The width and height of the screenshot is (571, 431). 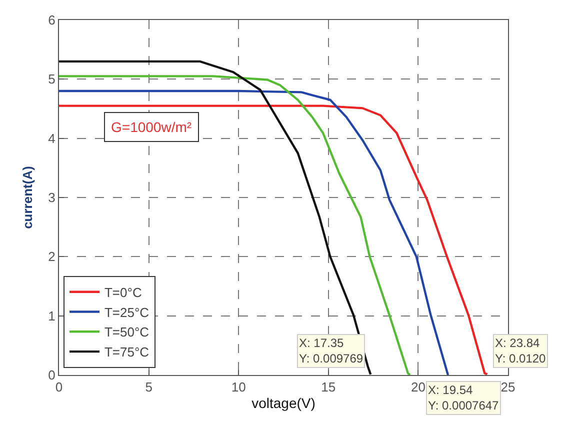 I want to click on x-tick-label: 15, so click(x=328, y=387).